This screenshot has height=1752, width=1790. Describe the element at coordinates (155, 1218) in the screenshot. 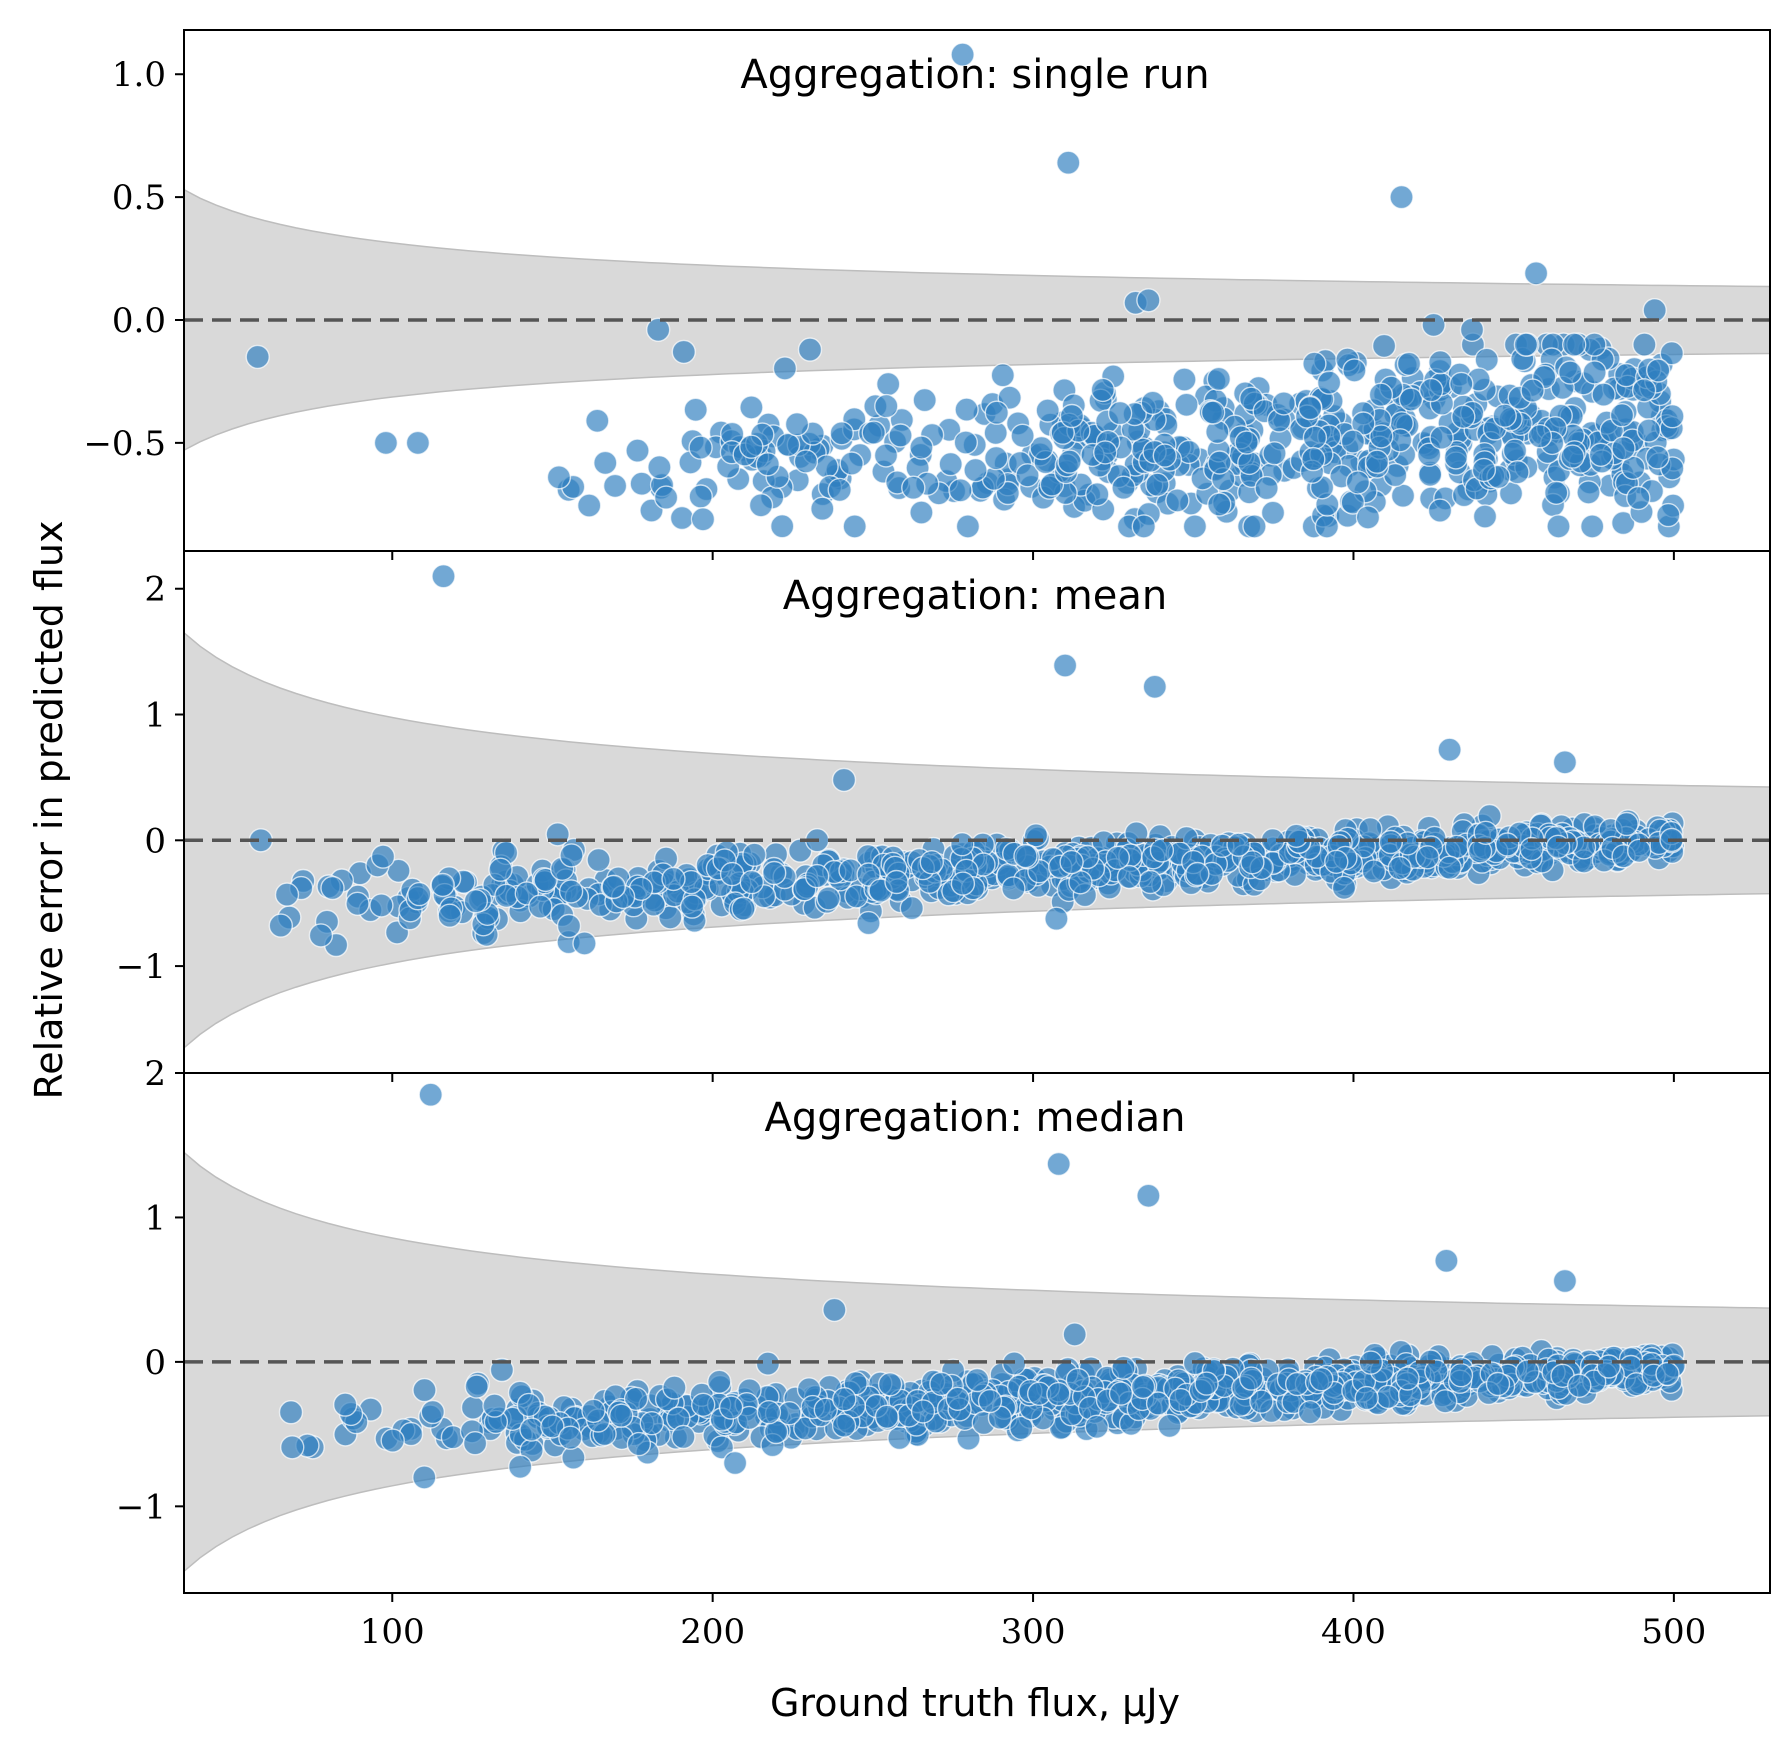

I see `y-tick-label: 1` at that location.